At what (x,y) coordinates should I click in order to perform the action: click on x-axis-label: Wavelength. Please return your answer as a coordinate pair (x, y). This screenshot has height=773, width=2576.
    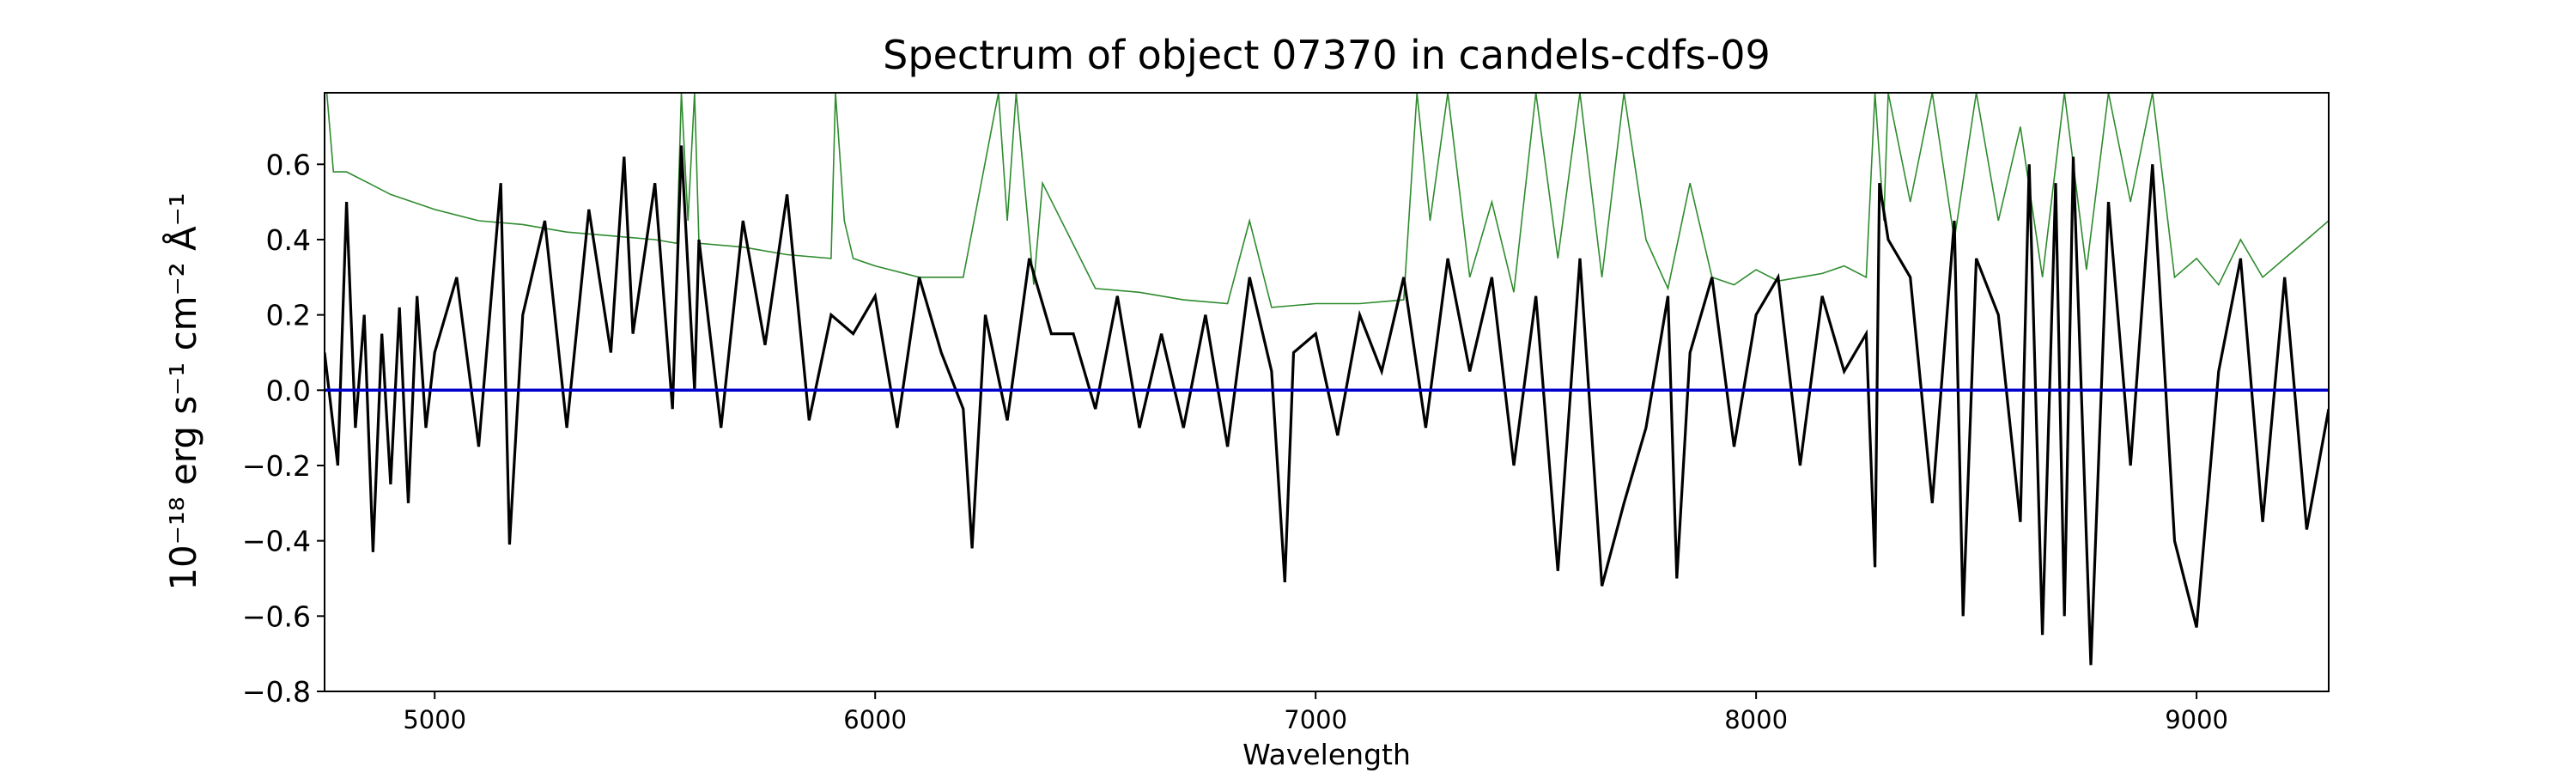
    Looking at the image, I should click on (1327, 754).